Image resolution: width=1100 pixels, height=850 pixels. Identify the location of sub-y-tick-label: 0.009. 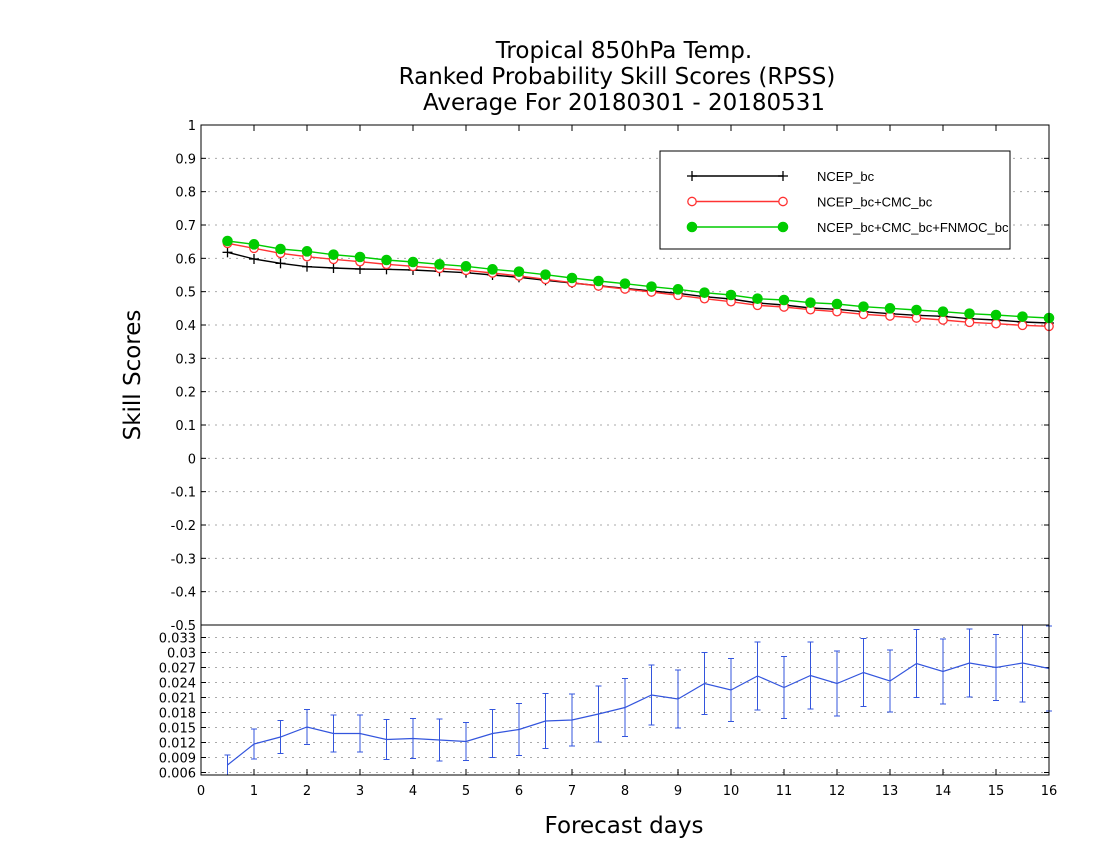
(177, 759).